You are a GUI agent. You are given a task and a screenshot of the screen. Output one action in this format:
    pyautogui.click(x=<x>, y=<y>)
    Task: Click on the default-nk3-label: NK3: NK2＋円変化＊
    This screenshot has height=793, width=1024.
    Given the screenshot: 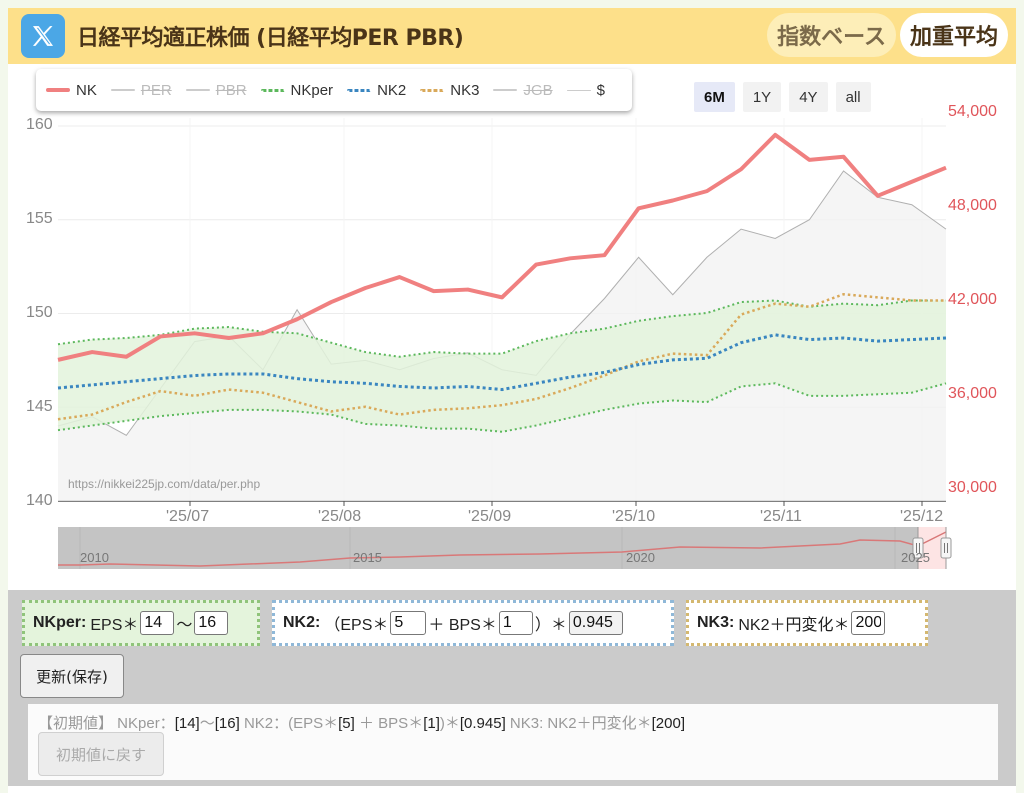 What is the action you would take?
    pyautogui.click(x=580, y=723)
    